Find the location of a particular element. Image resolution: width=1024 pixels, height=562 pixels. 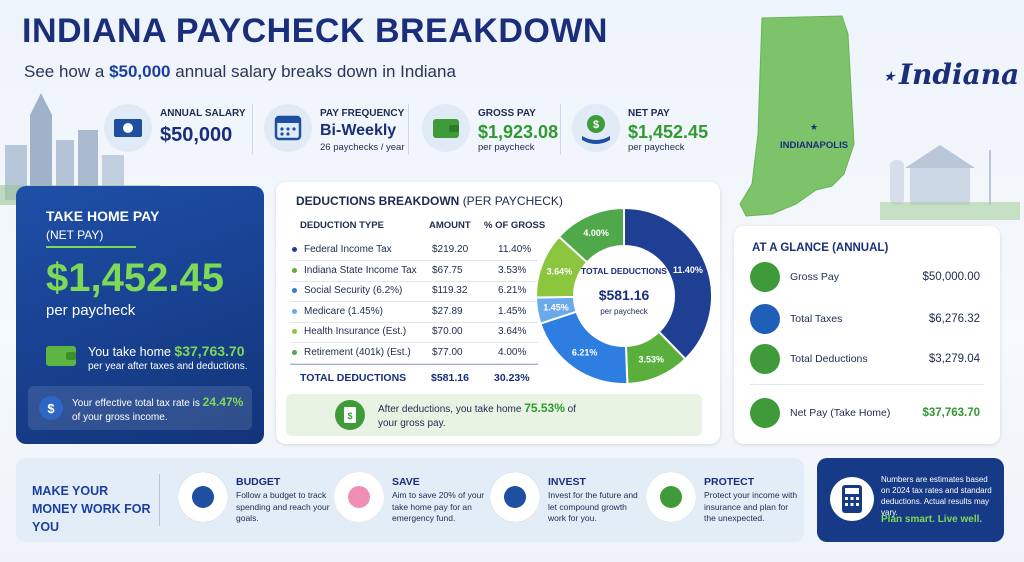

underline is located at coordinates (91, 247).